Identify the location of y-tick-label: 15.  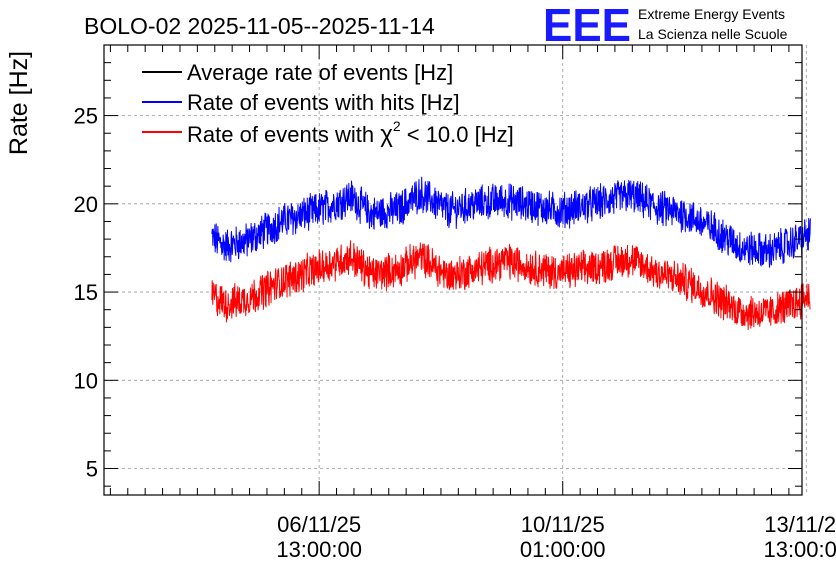
(86, 292).